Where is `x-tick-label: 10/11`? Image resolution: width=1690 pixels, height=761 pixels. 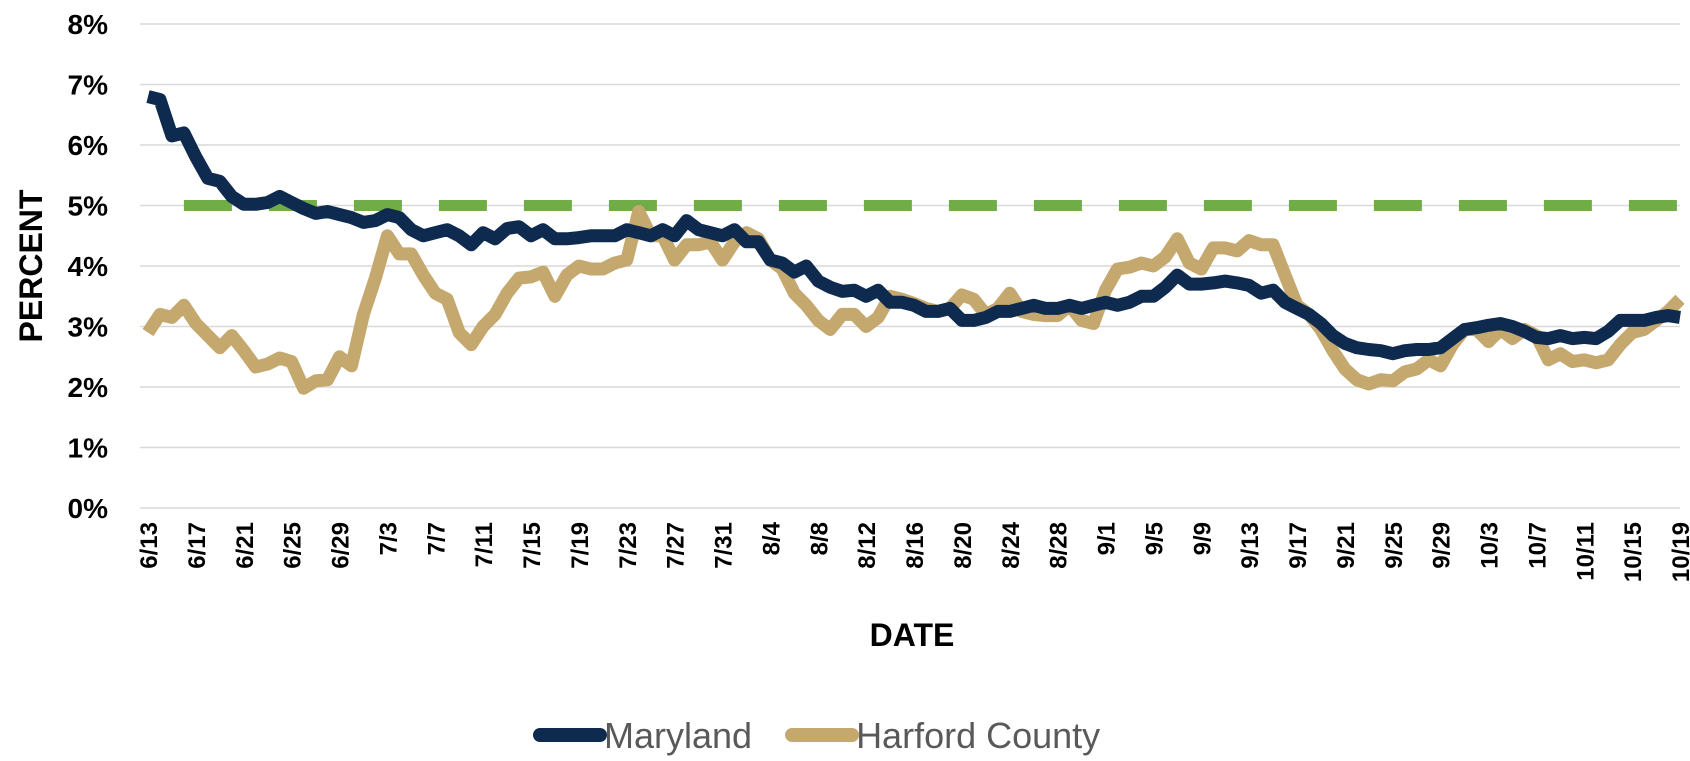
x-tick-label: 10/11 is located at coordinates (1585, 551).